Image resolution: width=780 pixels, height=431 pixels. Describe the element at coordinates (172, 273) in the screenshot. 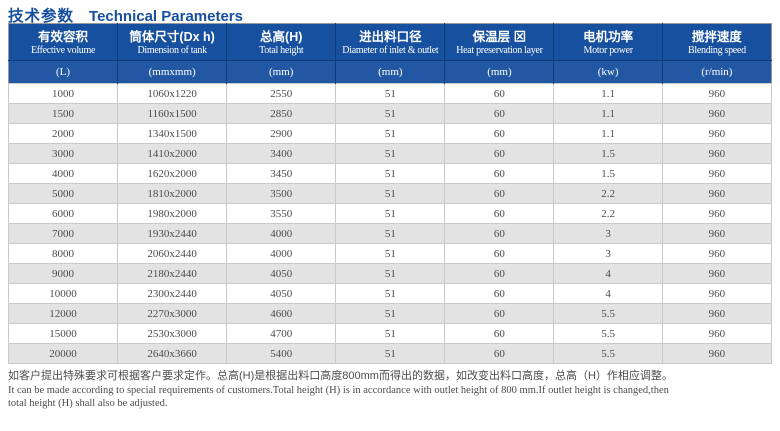

I see `table-cell: 2180x2440` at that location.